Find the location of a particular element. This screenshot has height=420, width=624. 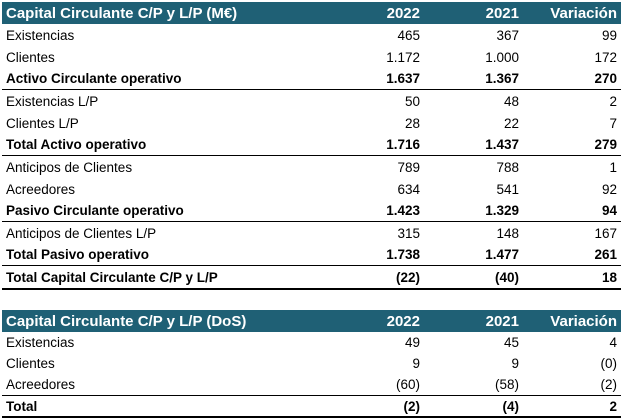

row-label: Clientes L/P is located at coordinates (42, 123).